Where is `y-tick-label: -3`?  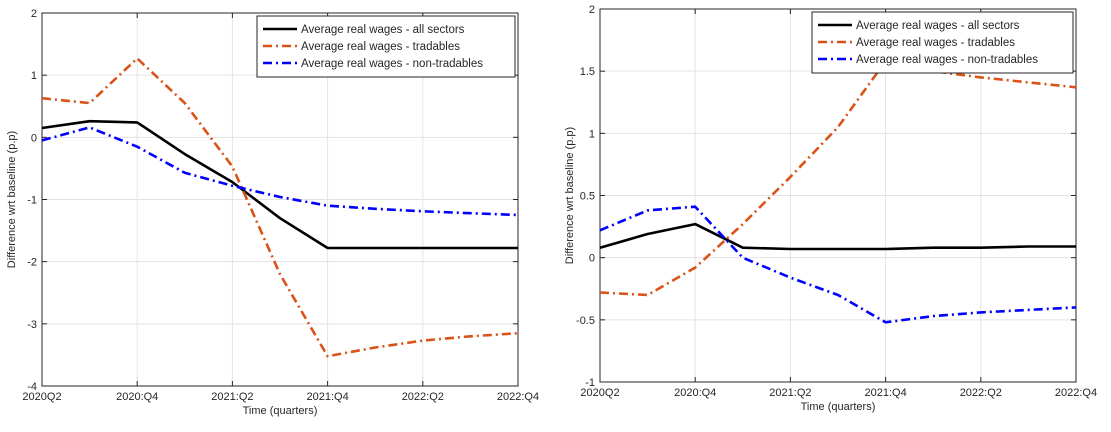
y-tick-label: -3 is located at coordinates (32, 325).